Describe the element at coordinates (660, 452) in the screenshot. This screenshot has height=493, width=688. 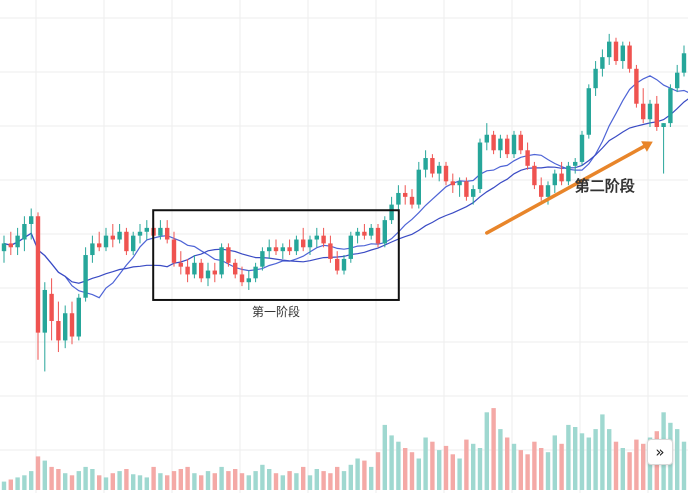
I see `scroll-to-latest-button: »` at that location.